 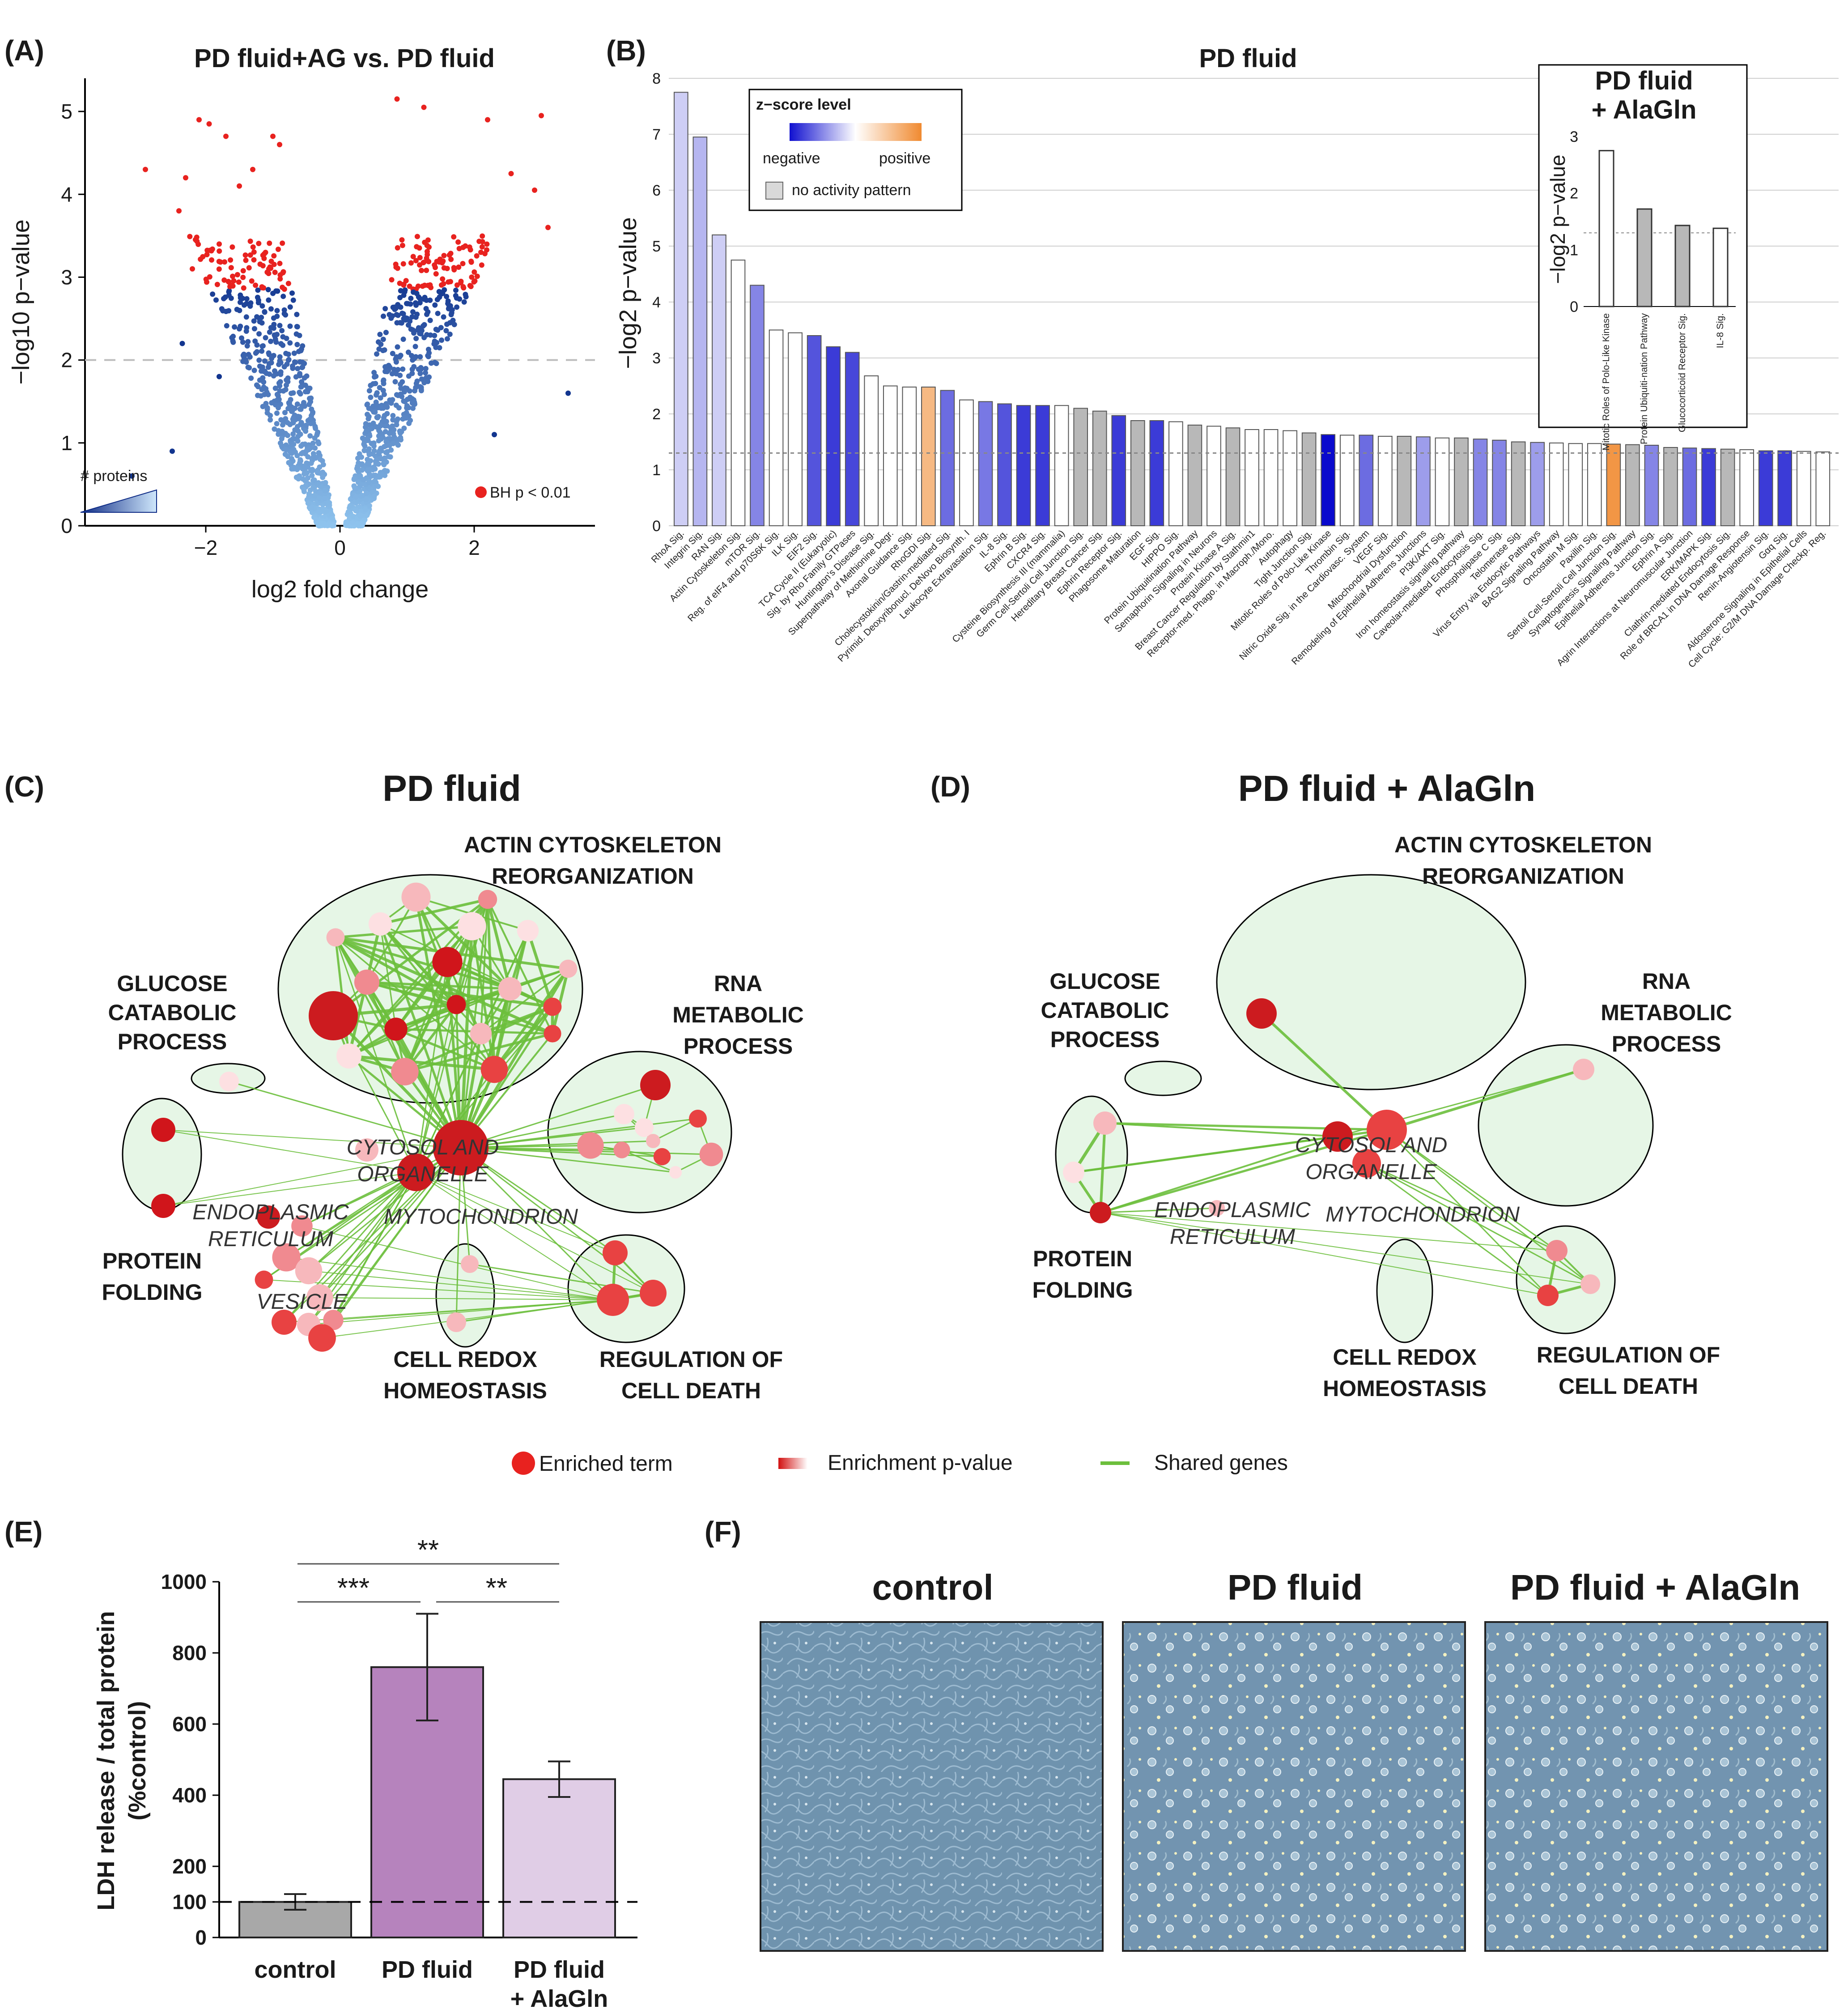 What do you see at coordinates (66, 443) in the screenshot?
I see `volcano-y-tick-label: 1` at bounding box center [66, 443].